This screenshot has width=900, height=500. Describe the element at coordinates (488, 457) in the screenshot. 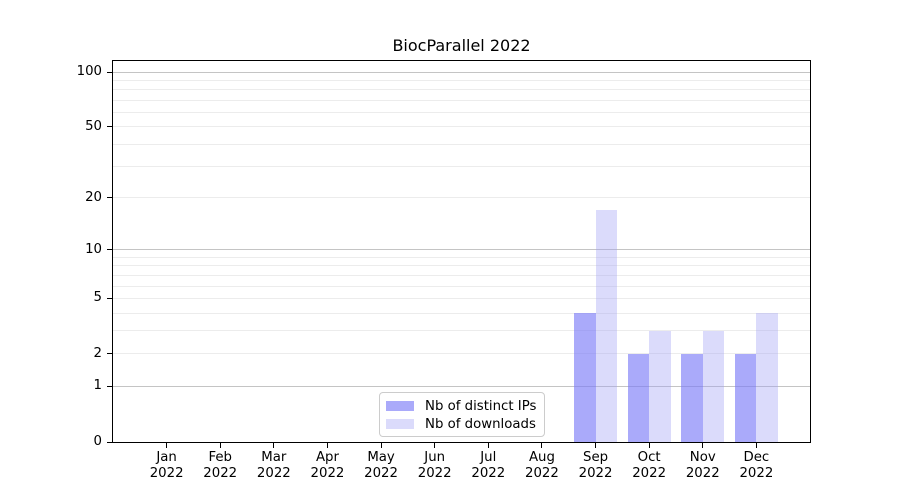

I see `month-label: Jul` at that location.